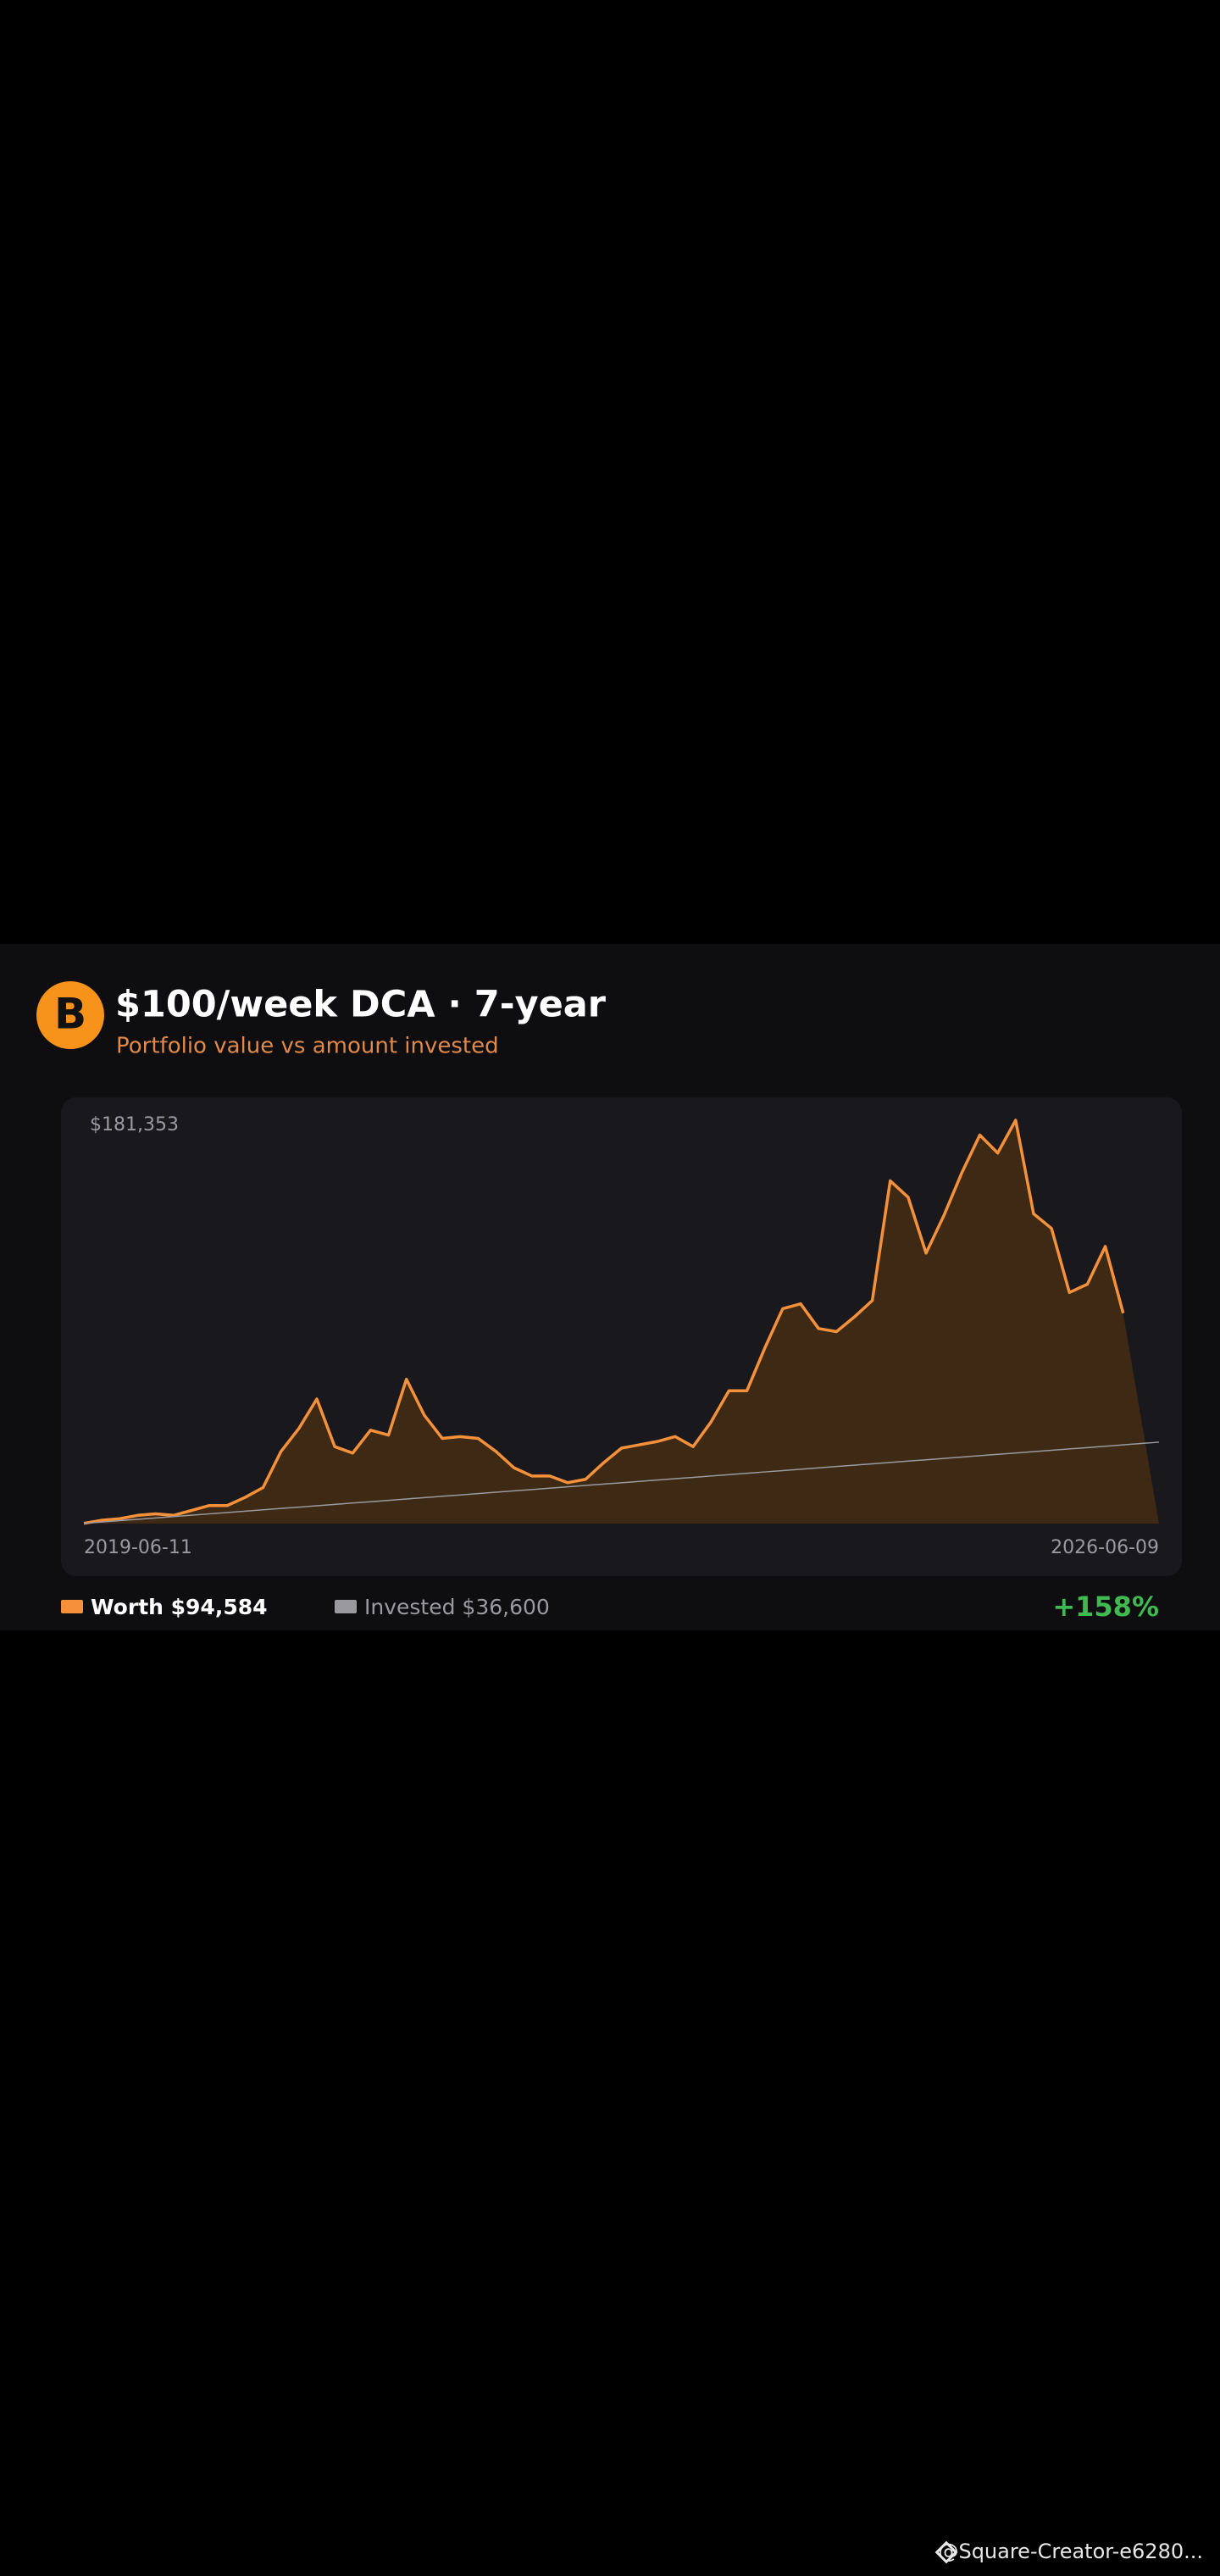 The image size is (1220, 2576). I want to click on legend-label: Worth $94,584, so click(179, 1607).